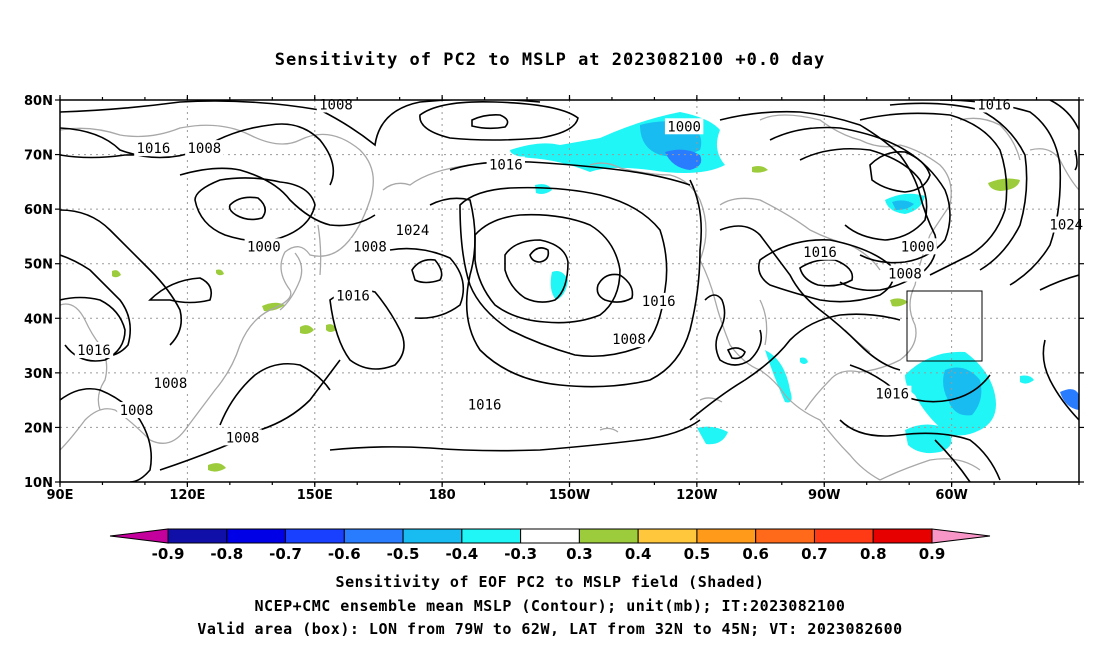 This screenshot has height=650, width=1100. What do you see at coordinates (344, 554) in the screenshot?
I see `colorbar-tick-label: -0.6` at bounding box center [344, 554].